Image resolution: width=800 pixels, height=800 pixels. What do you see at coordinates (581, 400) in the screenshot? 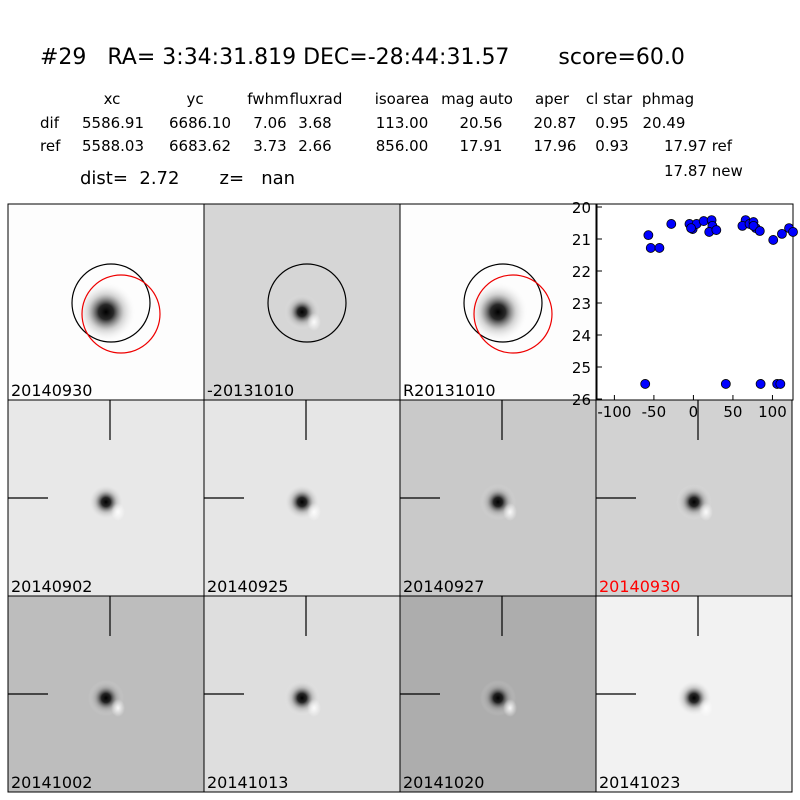
I see `y-tick-label: 26` at bounding box center [581, 400].